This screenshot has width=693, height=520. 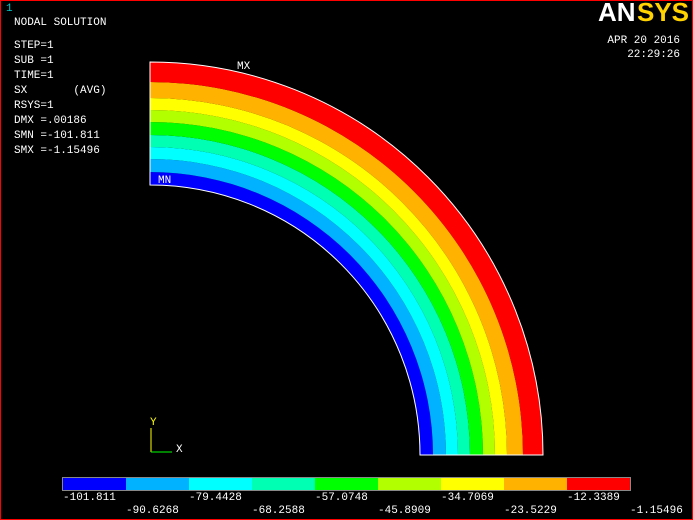 I want to click on header-line: TIME=1, so click(x=34, y=76).